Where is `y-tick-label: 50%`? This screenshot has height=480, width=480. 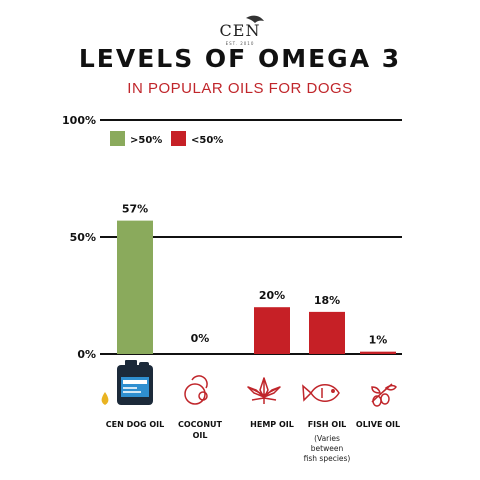 y-tick-label: 50% is located at coordinates (83, 237).